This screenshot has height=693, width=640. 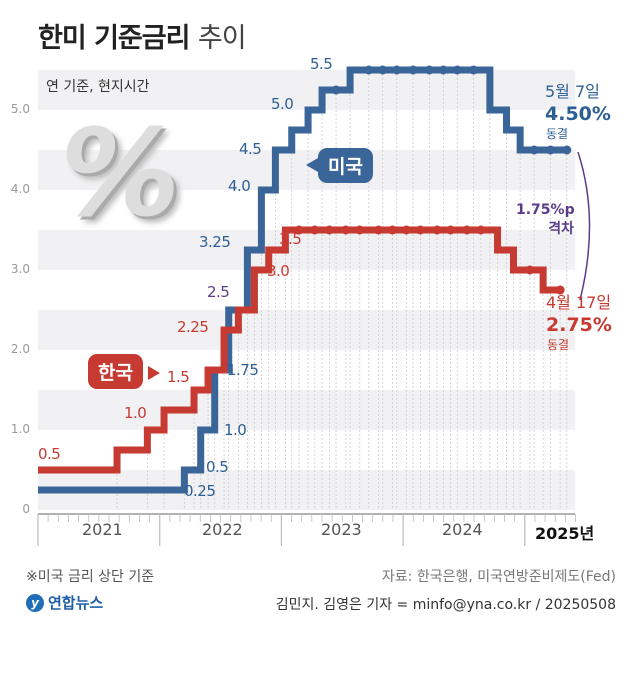 I want to click on us-rate: 4.50%, so click(x=578, y=114).